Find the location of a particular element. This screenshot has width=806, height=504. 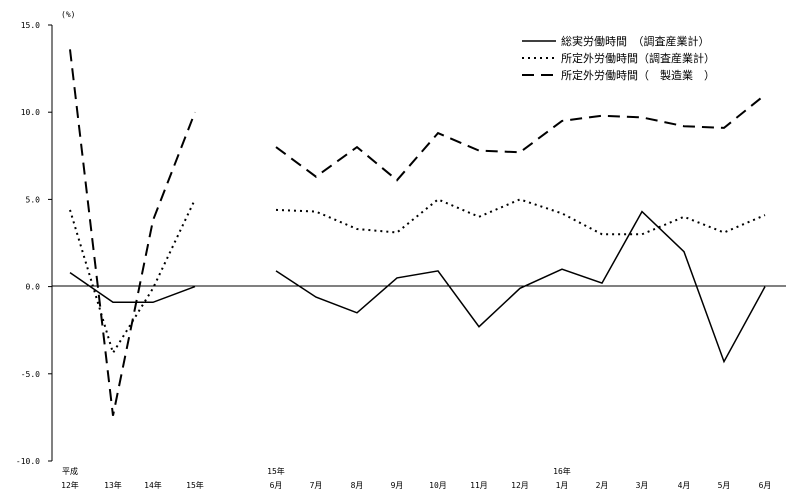

x-tick-label: 12月 is located at coordinates (520, 485).